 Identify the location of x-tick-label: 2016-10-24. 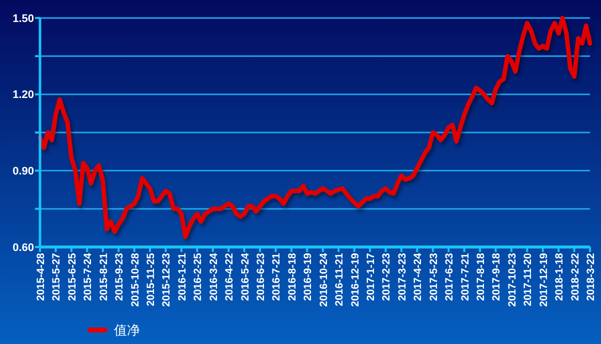
(324, 279).